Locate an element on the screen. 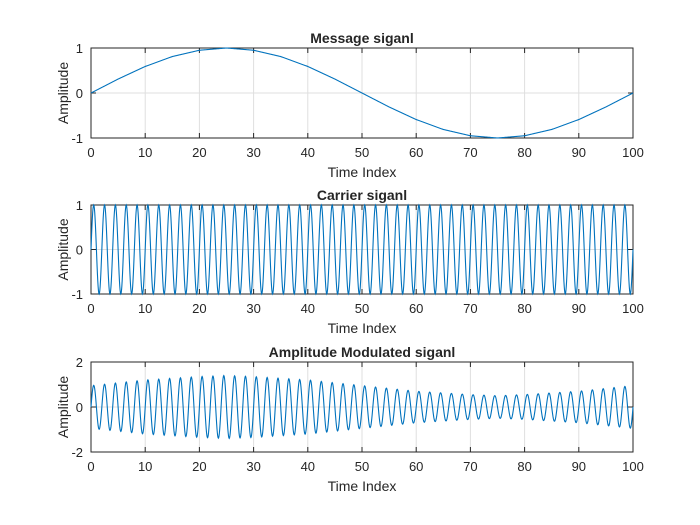 This screenshot has width=700, height=525. y-tick-label: -2 is located at coordinates (77, 452).